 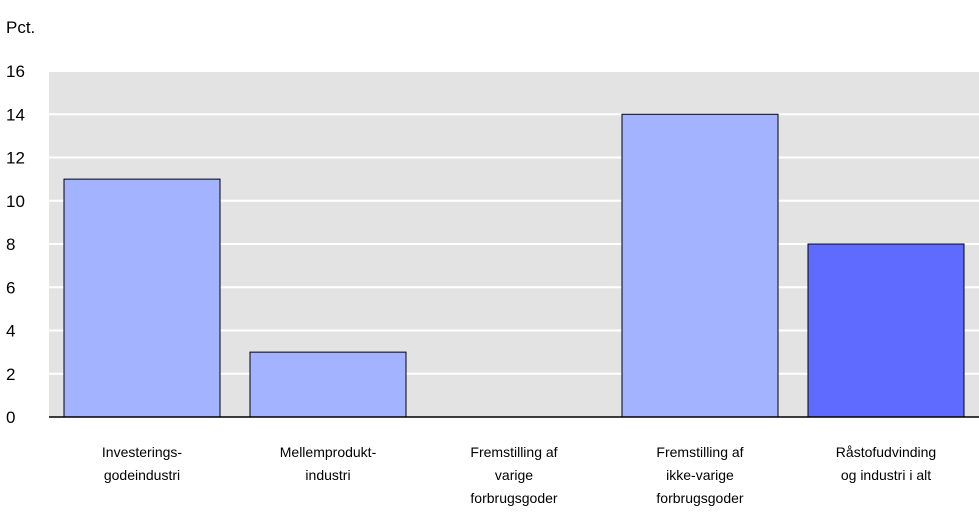 I want to click on y-tick-label: 0, so click(x=10, y=417).